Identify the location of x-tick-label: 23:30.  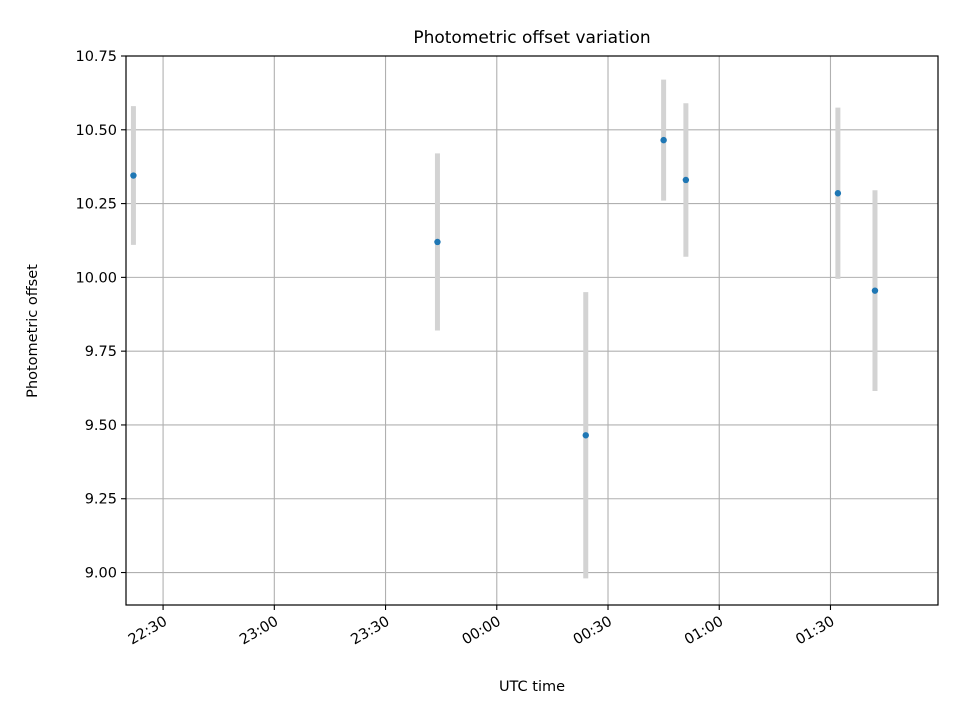
(370, 631).